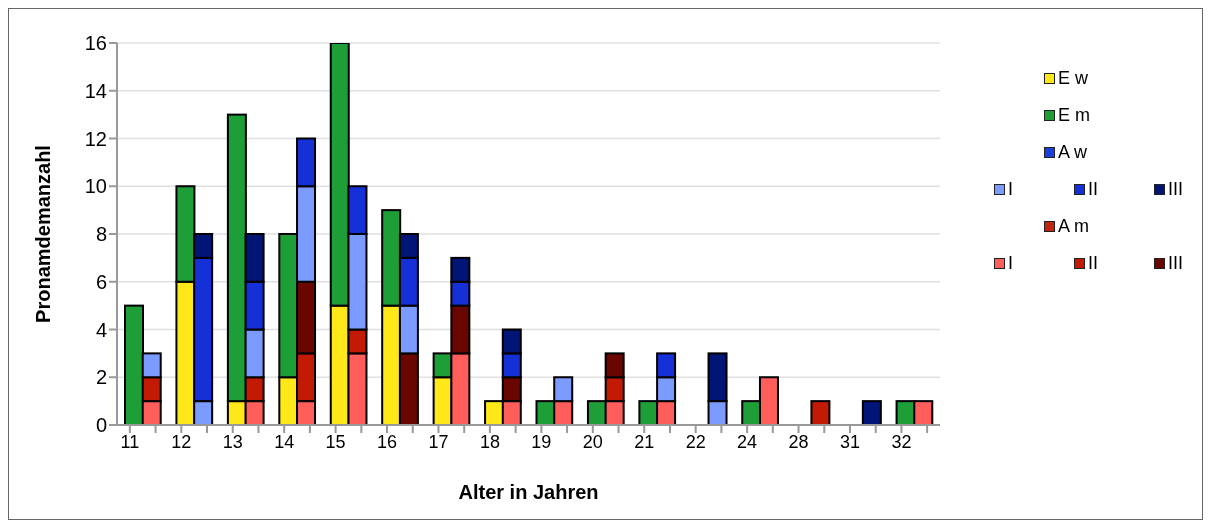 This screenshot has width=1211, height=528. I want to click on x-tick-label: 14, so click(284, 441).